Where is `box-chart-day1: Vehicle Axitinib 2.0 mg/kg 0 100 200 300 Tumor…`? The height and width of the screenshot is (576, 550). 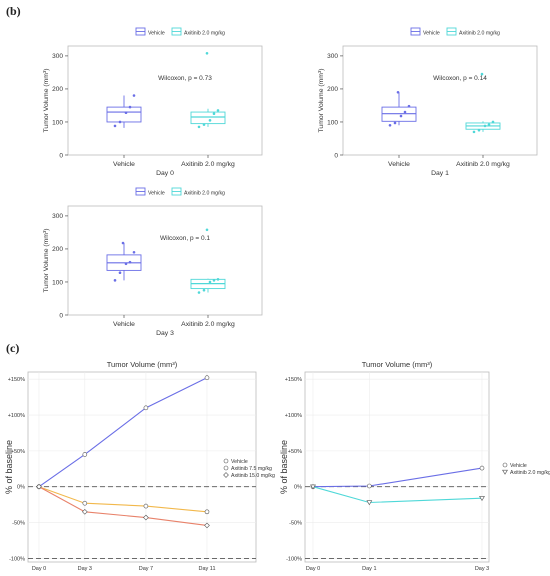 box-chart-day1: Vehicle Axitinib 2.0 mg/kg 0 100 200 300 Tumor… is located at coordinates (428, 102).